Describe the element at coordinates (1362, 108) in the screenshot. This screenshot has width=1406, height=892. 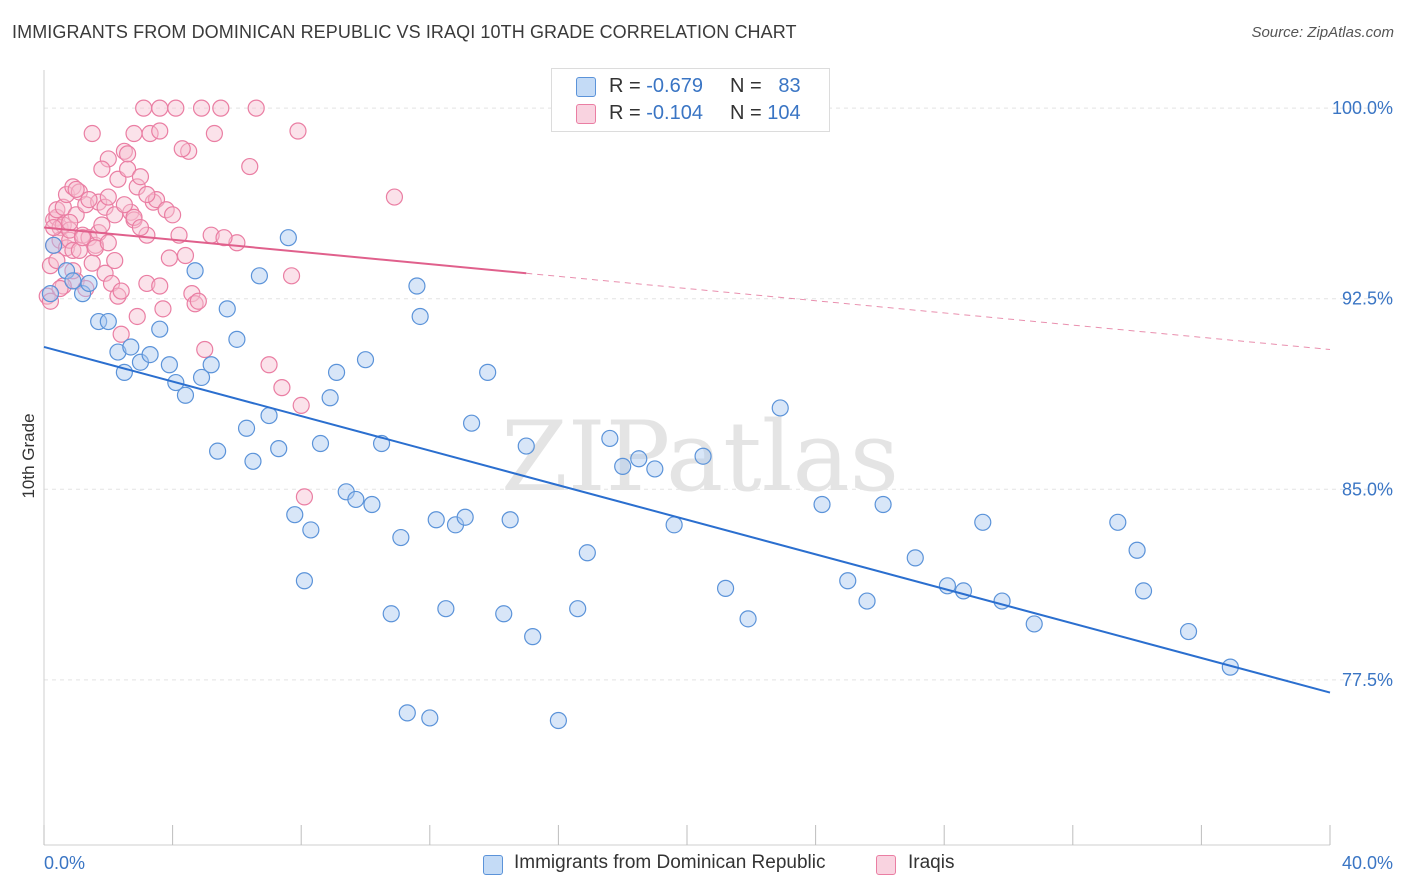
I see `y-tick-label: 100.0%` at that location.